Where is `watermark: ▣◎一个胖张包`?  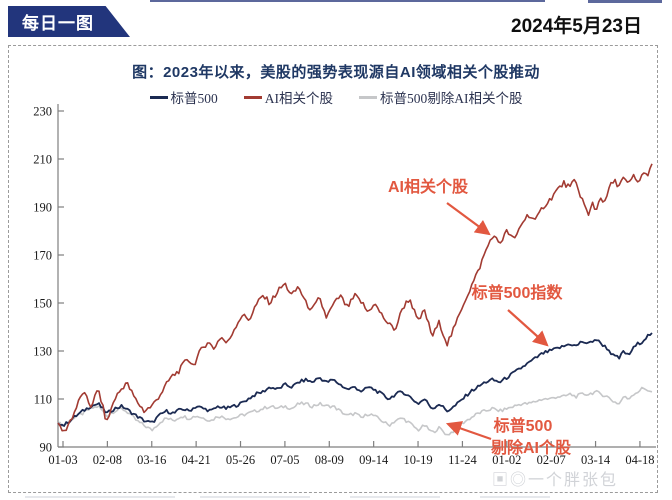 watermark: ▣◎一个胖张包 is located at coordinates (555, 478).